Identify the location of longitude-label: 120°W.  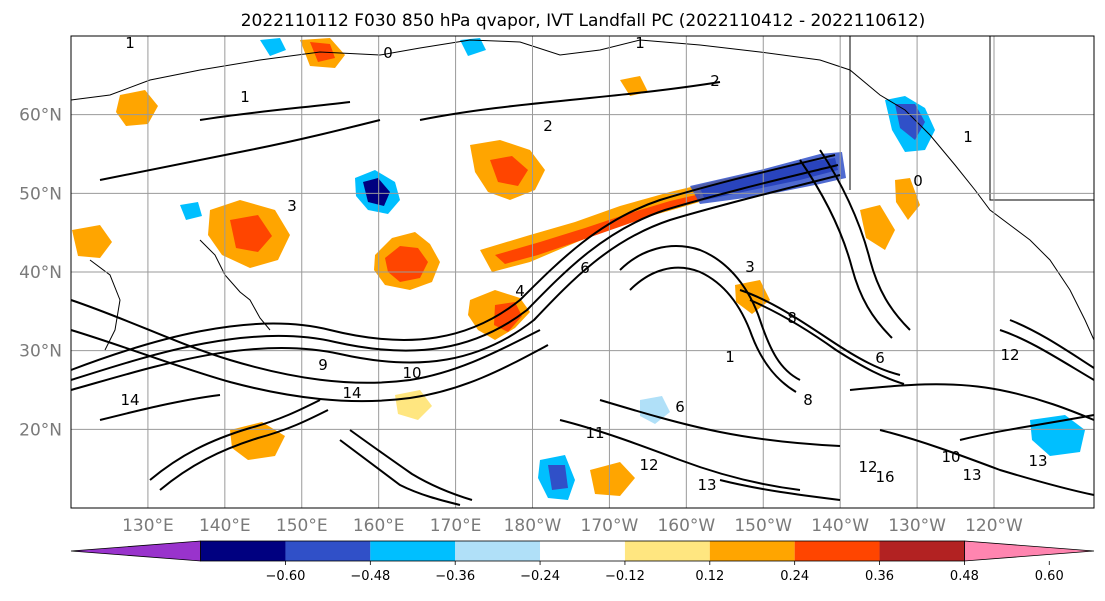
(994, 526).